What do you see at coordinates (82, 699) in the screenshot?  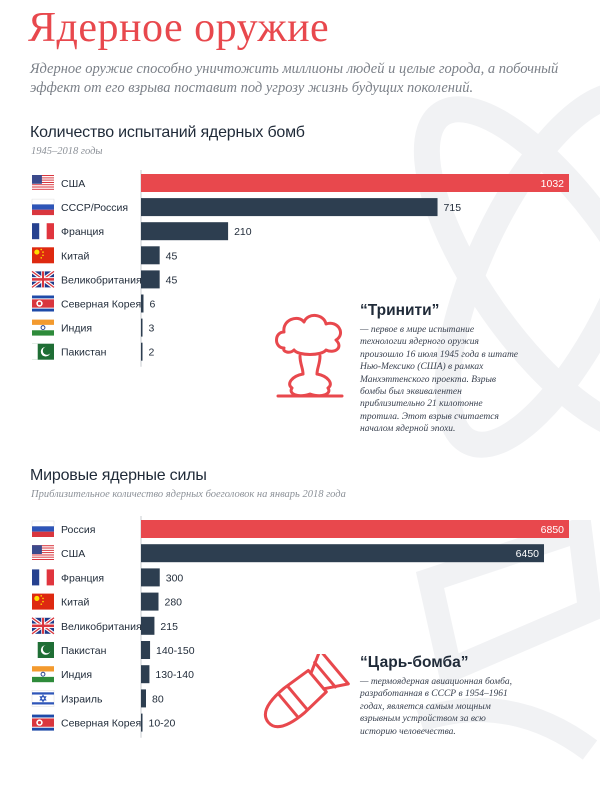 I see `category-label: Израиль` at bounding box center [82, 699].